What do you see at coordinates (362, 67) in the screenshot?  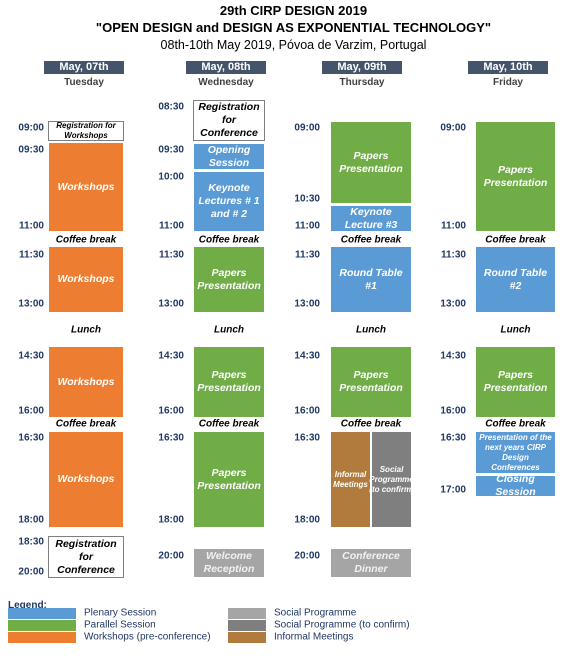 I see `day-date: May, 09th` at bounding box center [362, 67].